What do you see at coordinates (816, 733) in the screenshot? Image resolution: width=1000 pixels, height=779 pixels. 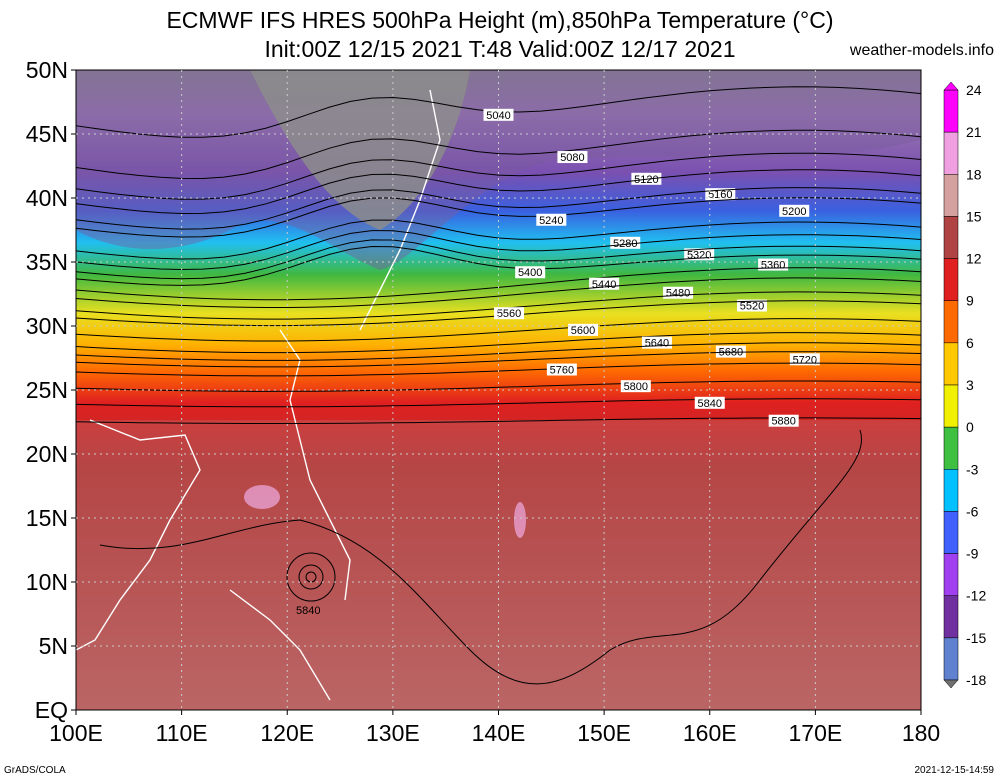 I see `lon-label: 170E` at bounding box center [816, 733].